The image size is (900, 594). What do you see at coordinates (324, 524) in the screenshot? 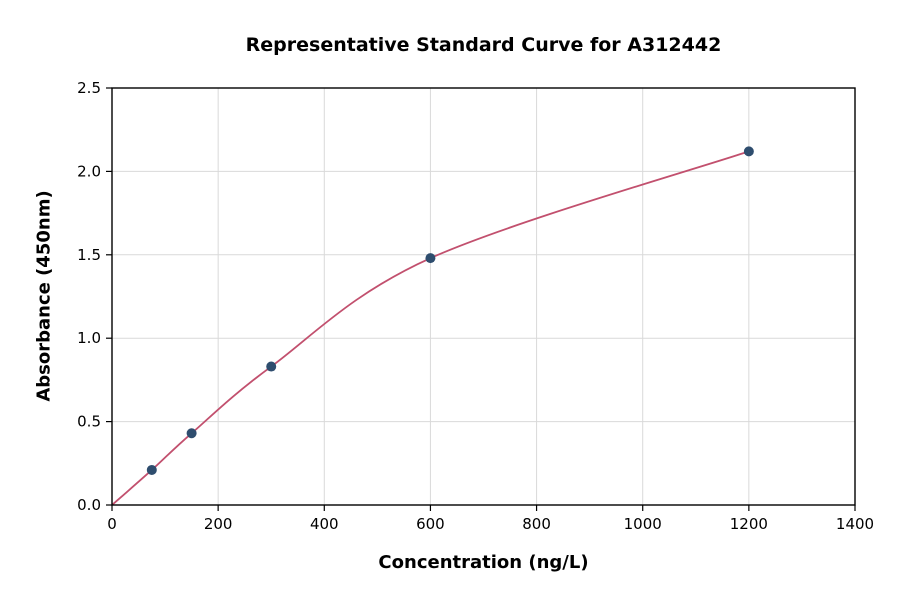
I see `x-tick-label: 400` at bounding box center [324, 524].